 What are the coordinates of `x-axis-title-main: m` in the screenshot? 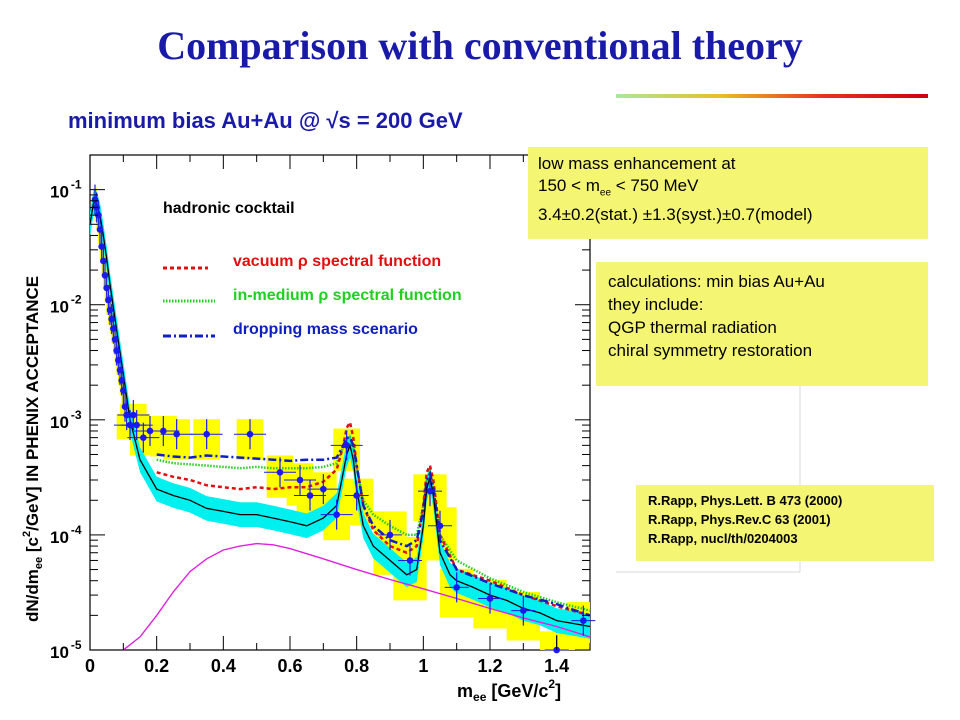 It's located at (465, 691).